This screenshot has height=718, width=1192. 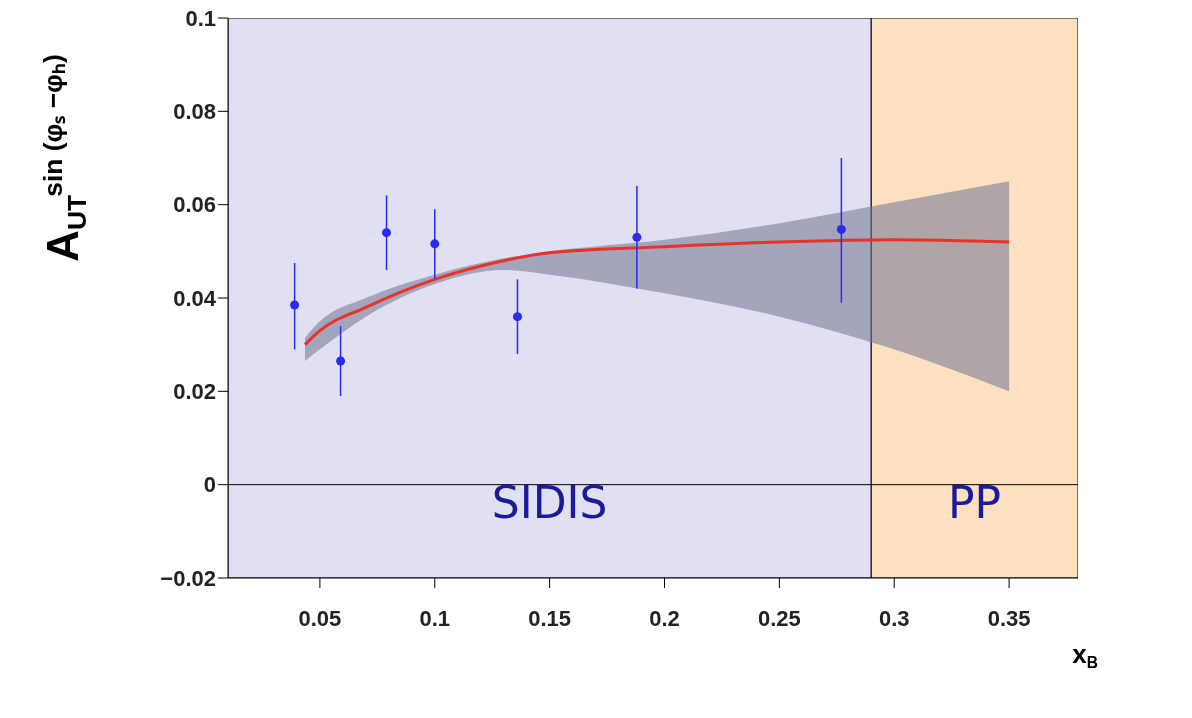 What do you see at coordinates (1009, 618) in the screenshot?
I see `x-tick-label: 0.35` at bounding box center [1009, 618].